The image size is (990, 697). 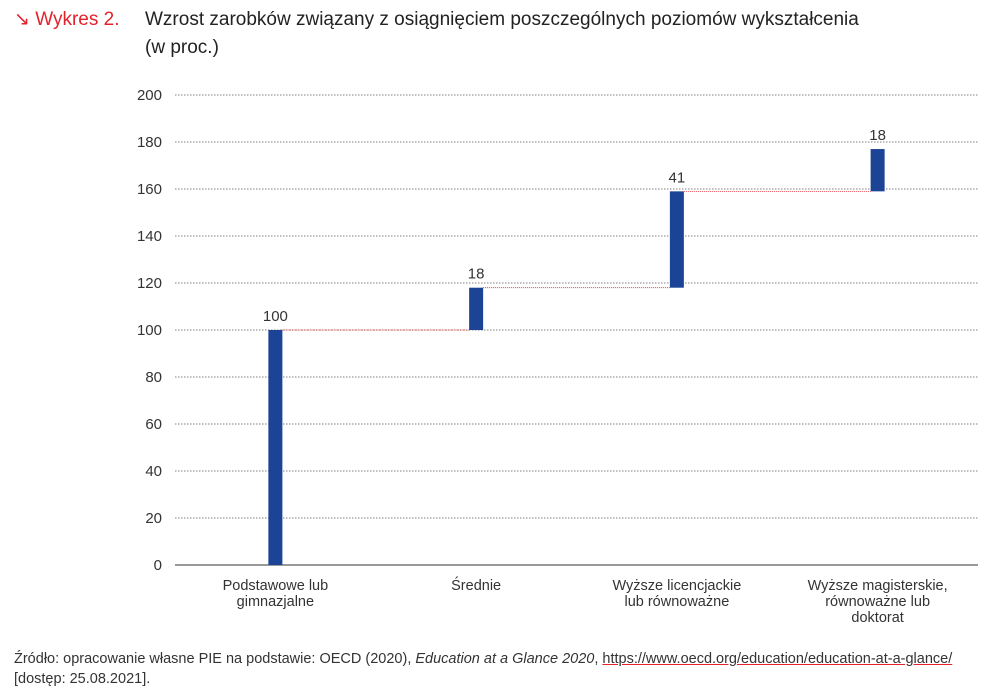 What do you see at coordinates (275, 602) in the screenshot?
I see `x-category-label: gimnazjalne` at bounding box center [275, 602].